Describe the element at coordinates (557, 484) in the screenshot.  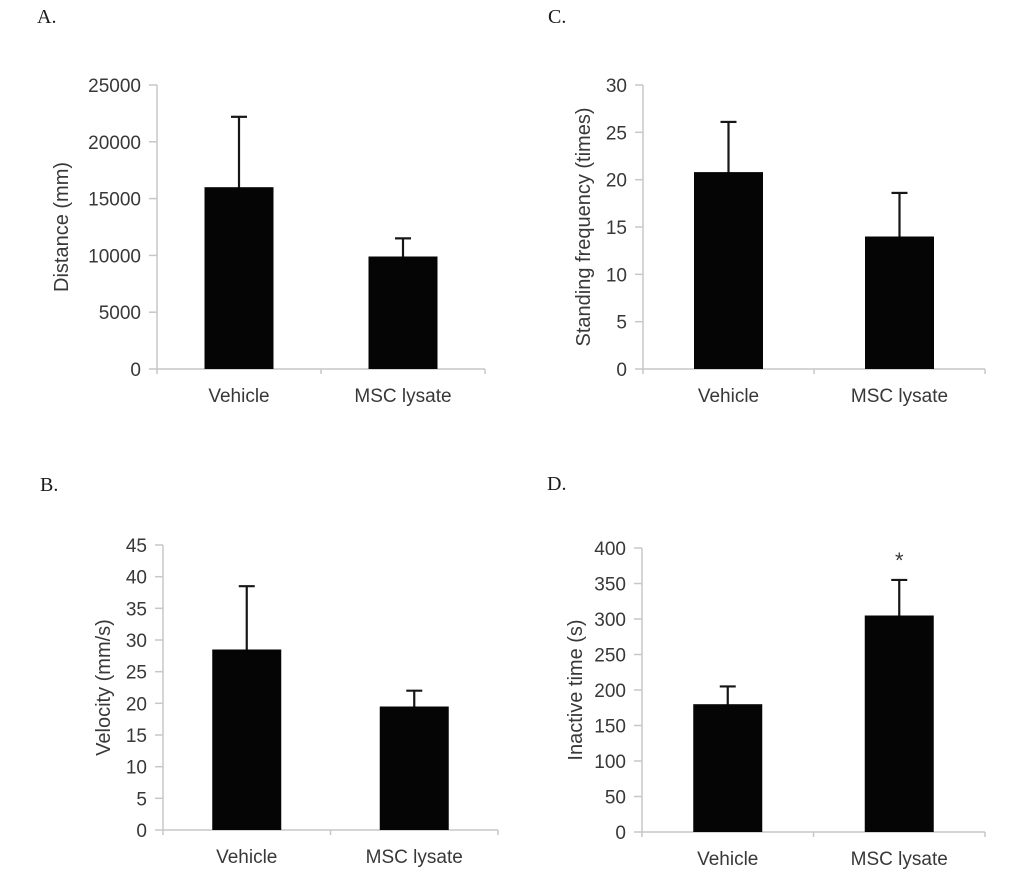
I see `panel-label-d: D.` at that location.